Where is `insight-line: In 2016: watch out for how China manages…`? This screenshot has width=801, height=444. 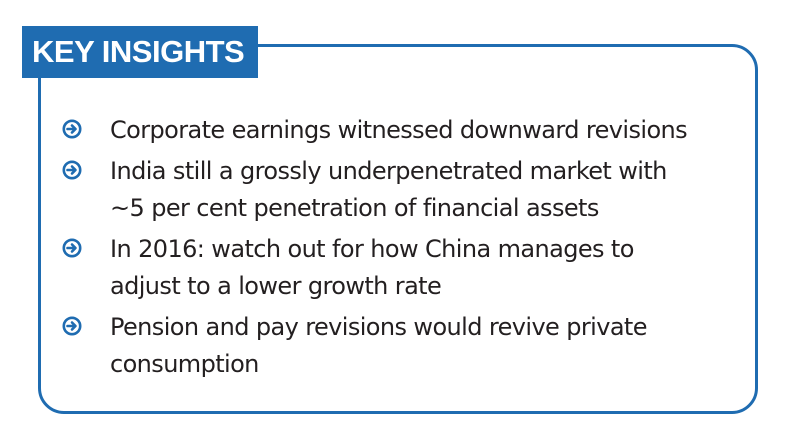
insight-line: In 2016: watch out for how China manages… is located at coordinates (372, 249).